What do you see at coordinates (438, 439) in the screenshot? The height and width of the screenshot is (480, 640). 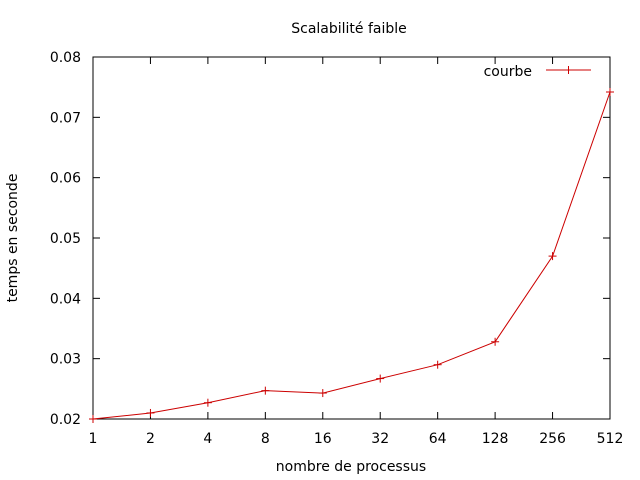 I see `x-tick-label: 64` at bounding box center [438, 439].